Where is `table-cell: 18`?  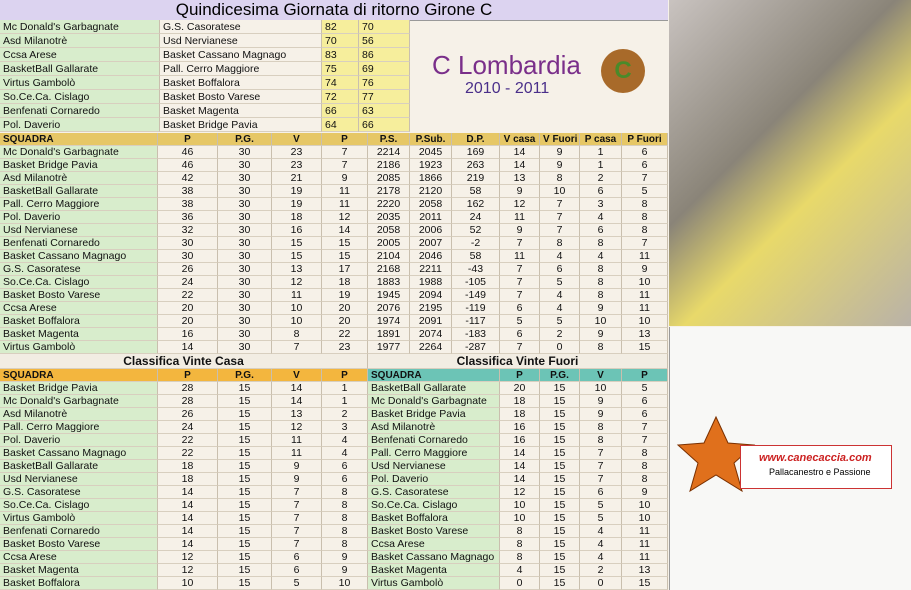
table-cell: 18 is located at coordinates (188, 479).